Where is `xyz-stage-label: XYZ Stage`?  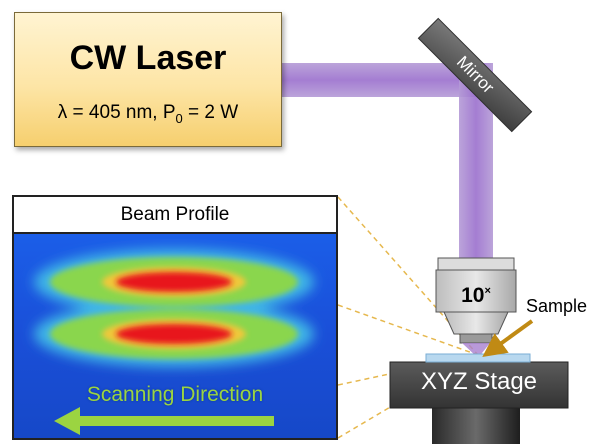 xyz-stage-label: XYZ Stage is located at coordinates (479, 381).